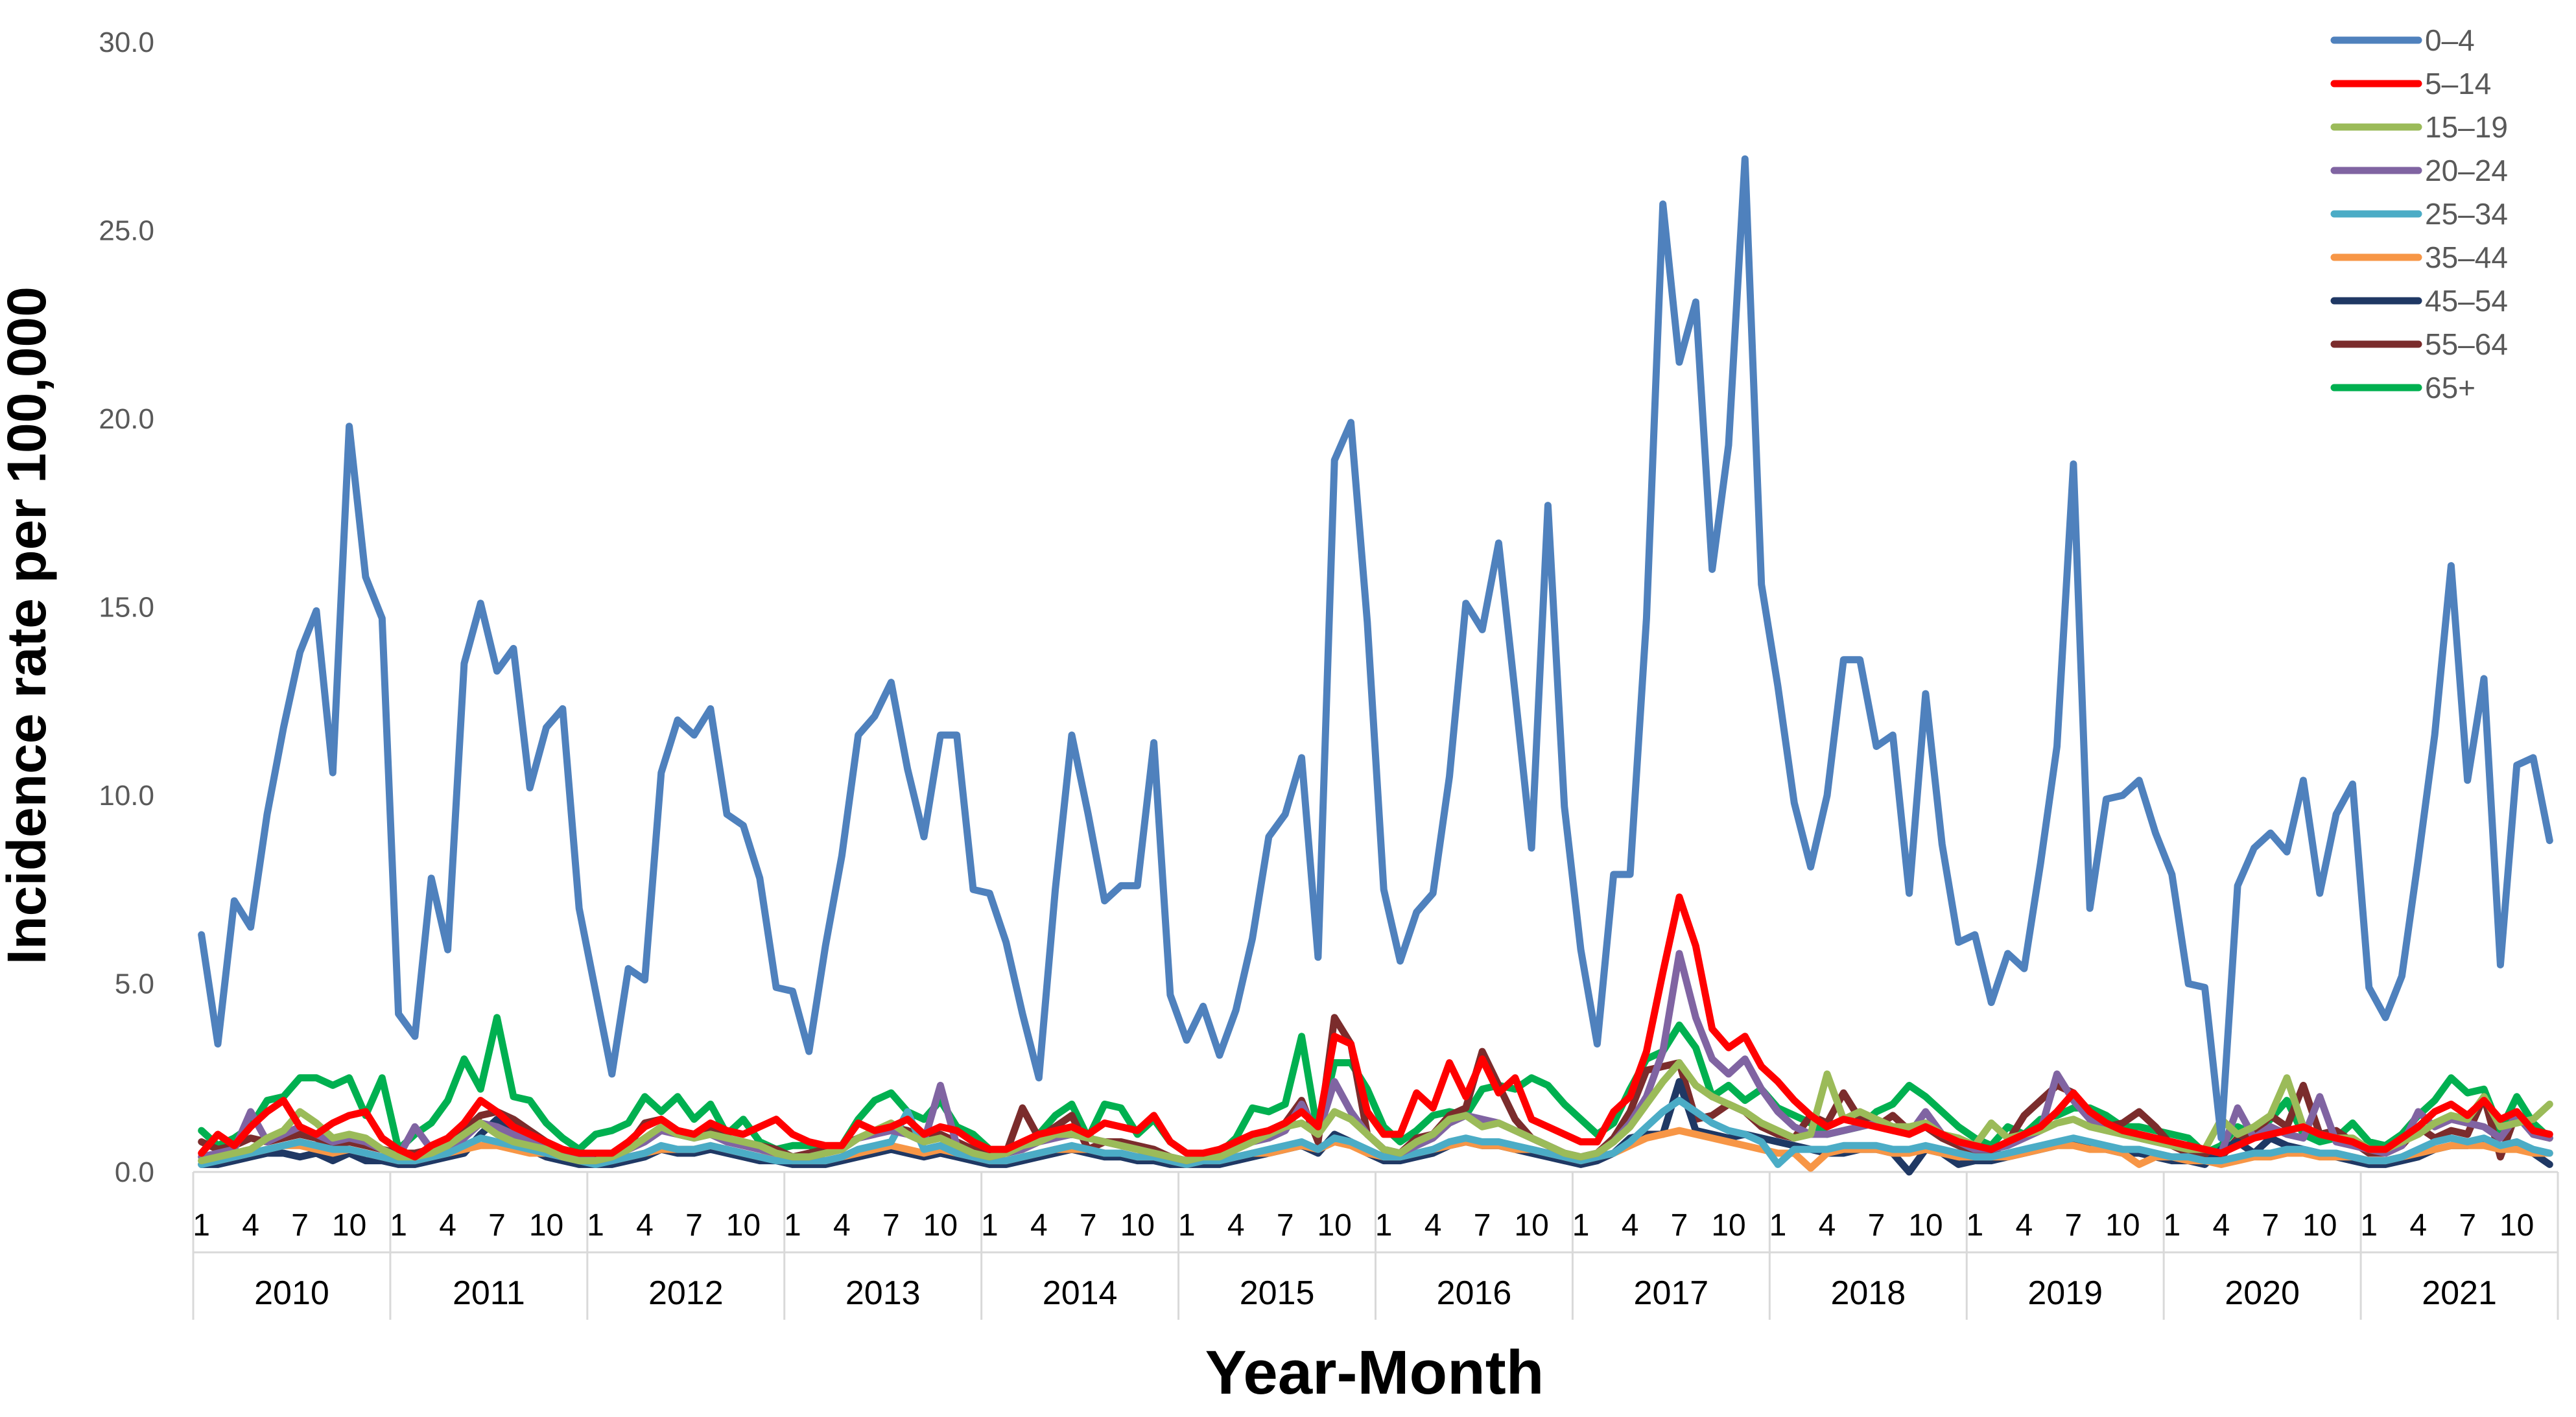 The width and height of the screenshot is (2576, 1417). What do you see at coordinates (2466, 171) in the screenshot?
I see `legend-label: 20–24` at bounding box center [2466, 171].